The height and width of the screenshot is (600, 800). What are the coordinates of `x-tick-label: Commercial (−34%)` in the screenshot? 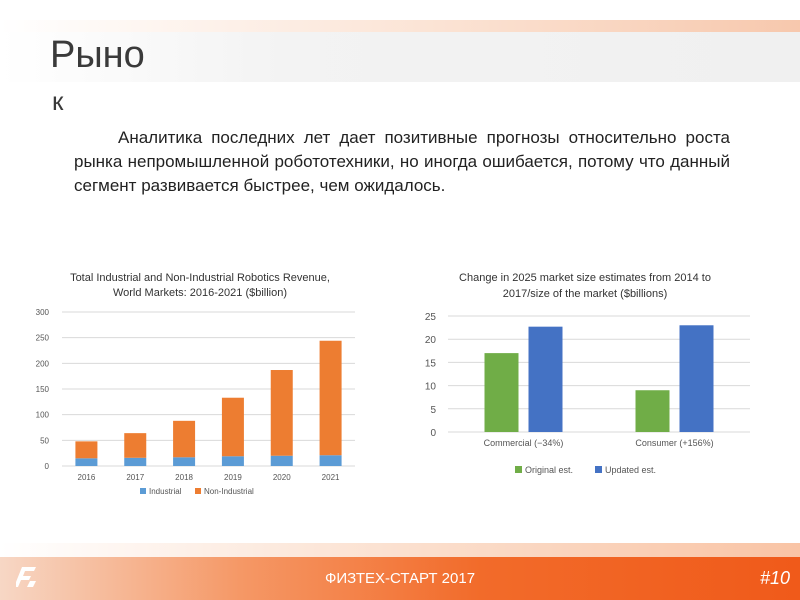 It's located at (524, 443).